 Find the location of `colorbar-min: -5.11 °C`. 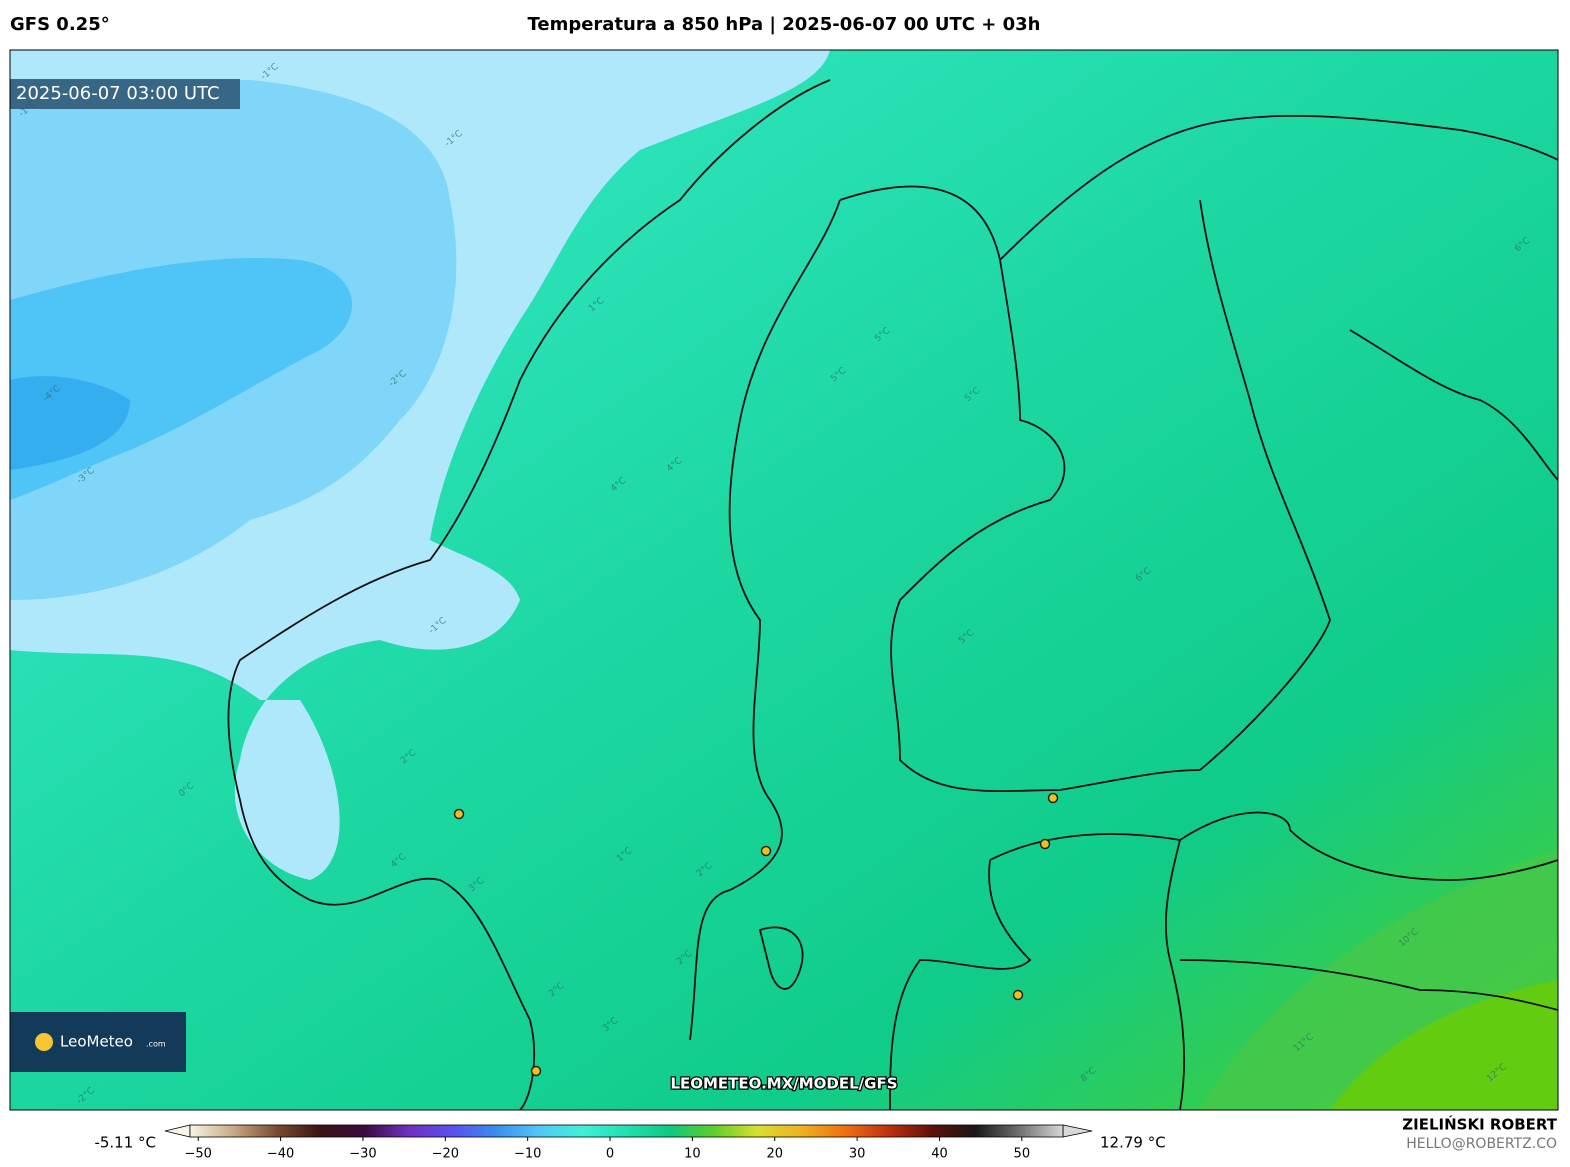

colorbar-min: -5.11 °C is located at coordinates (125, 1143).